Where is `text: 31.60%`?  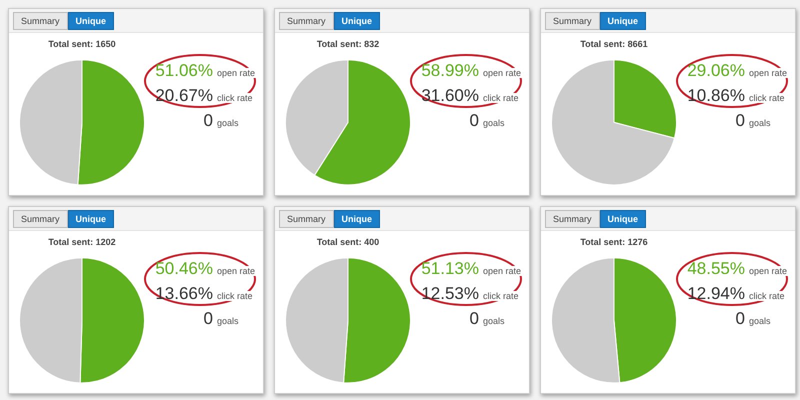 text: 31.60% is located at coordinates (450, 96).